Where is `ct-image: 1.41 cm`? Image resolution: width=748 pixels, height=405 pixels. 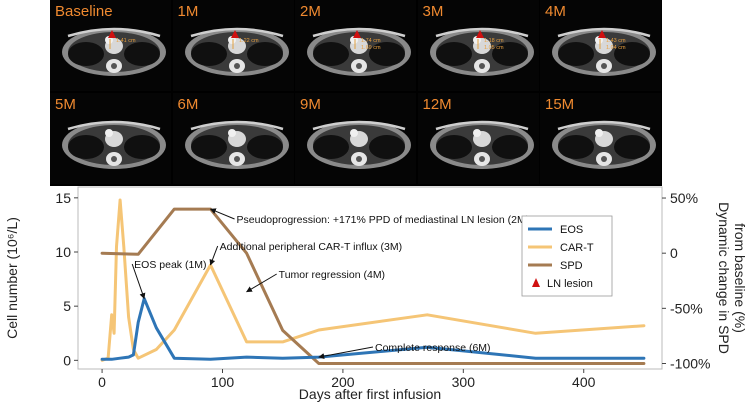
ct-image: 1.41 cm is located at coordinates (114, 51).